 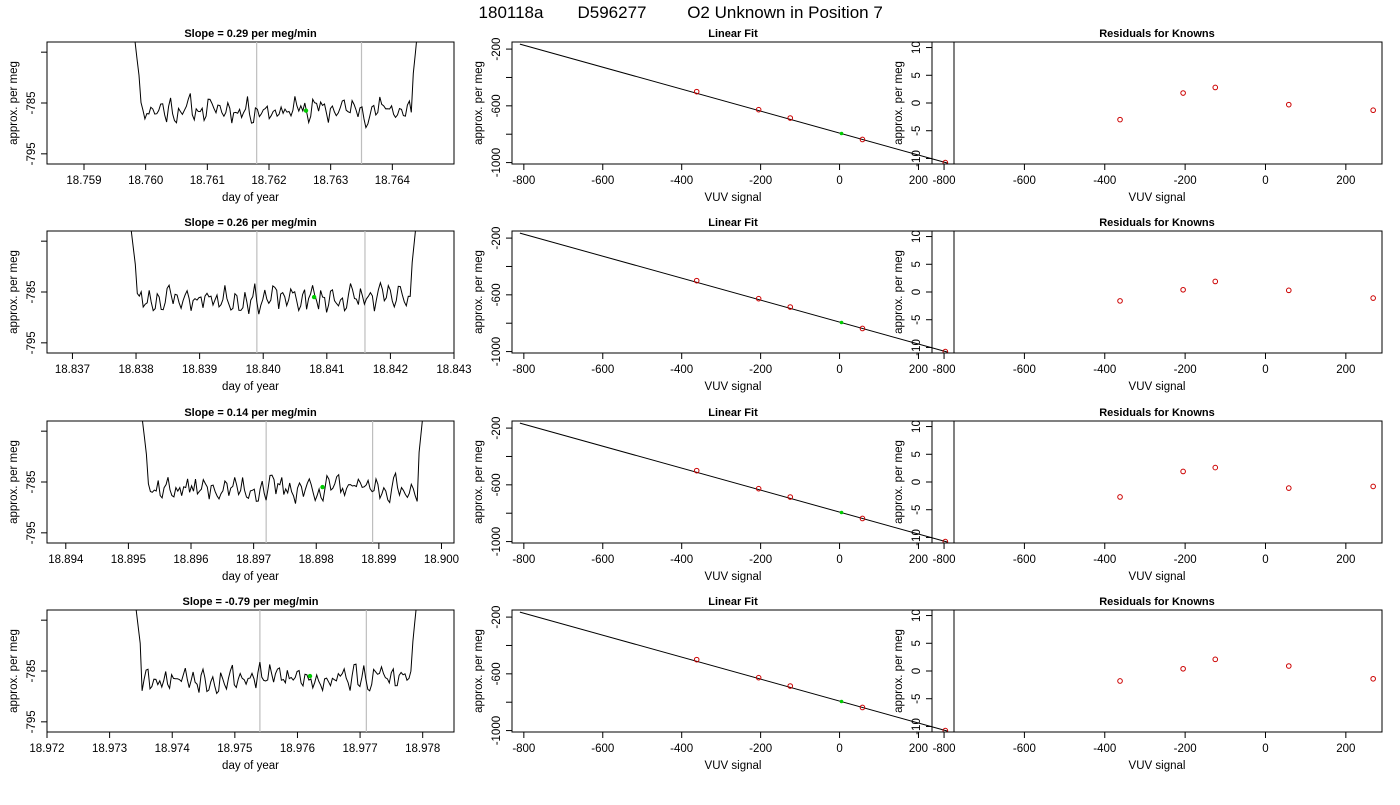 What do you see at coordinates (253, 560) in the screenshot?
I see `x-tick-label: 18.897` at bounding box center [253, 560].